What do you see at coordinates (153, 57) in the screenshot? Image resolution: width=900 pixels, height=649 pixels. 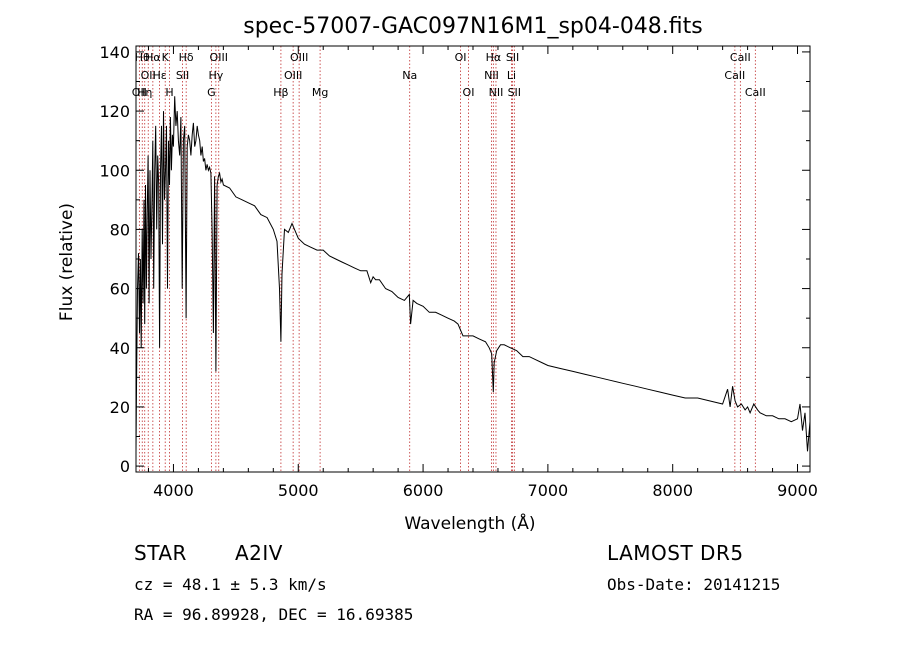 I see `line-label-4: Hα` at bounding box center [153, 57].